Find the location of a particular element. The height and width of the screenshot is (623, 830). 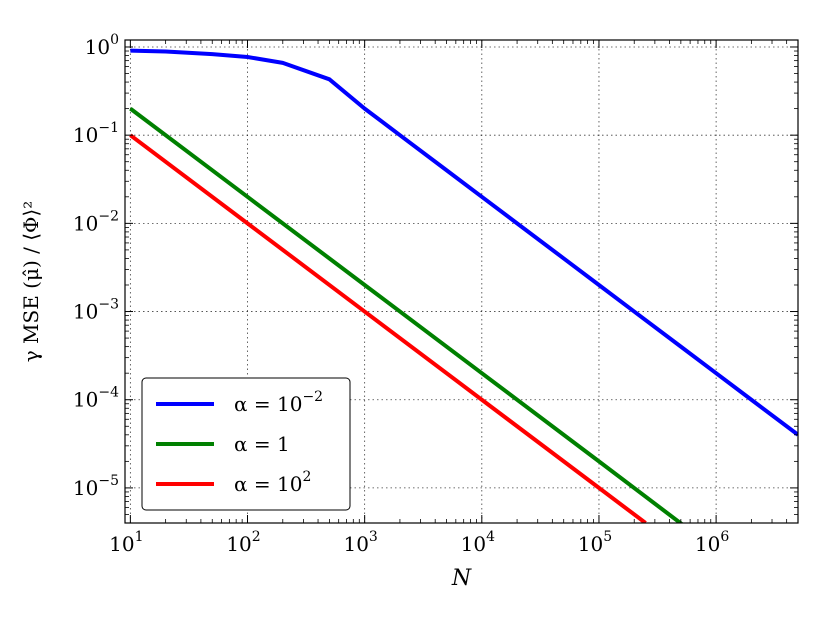

legend-box is located at coordinates (246, 444).